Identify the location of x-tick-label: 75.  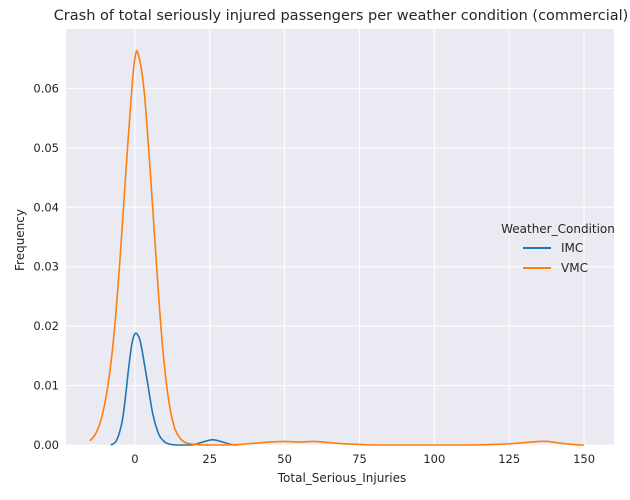
(359, 459).